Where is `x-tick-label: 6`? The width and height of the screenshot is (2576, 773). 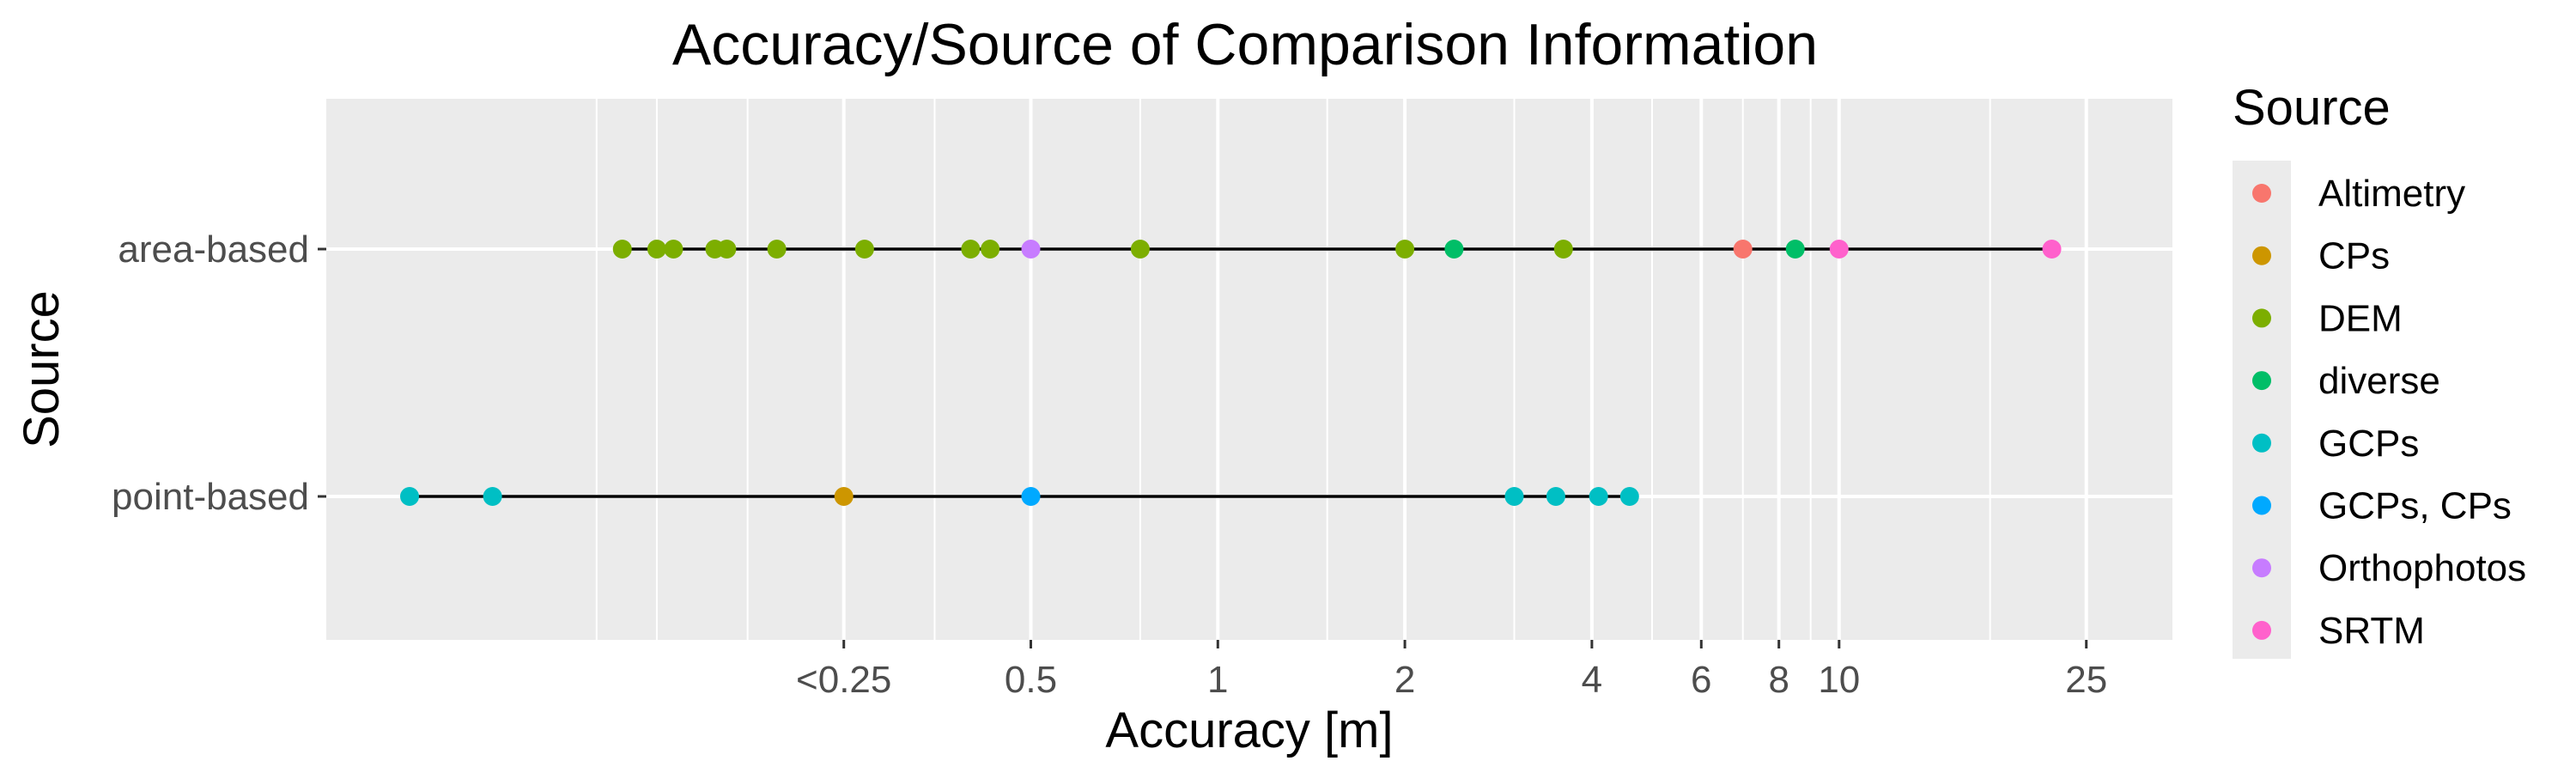
x-tick-label: 6 is located at coordinates (1701, 680).